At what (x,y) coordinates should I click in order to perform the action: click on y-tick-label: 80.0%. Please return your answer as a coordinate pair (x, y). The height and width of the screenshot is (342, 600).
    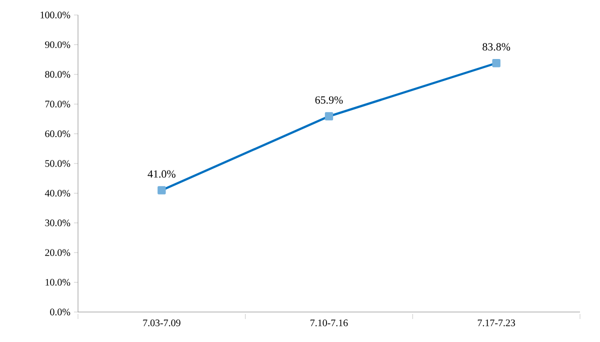
    Looking at the image, I should click on (57, 74).